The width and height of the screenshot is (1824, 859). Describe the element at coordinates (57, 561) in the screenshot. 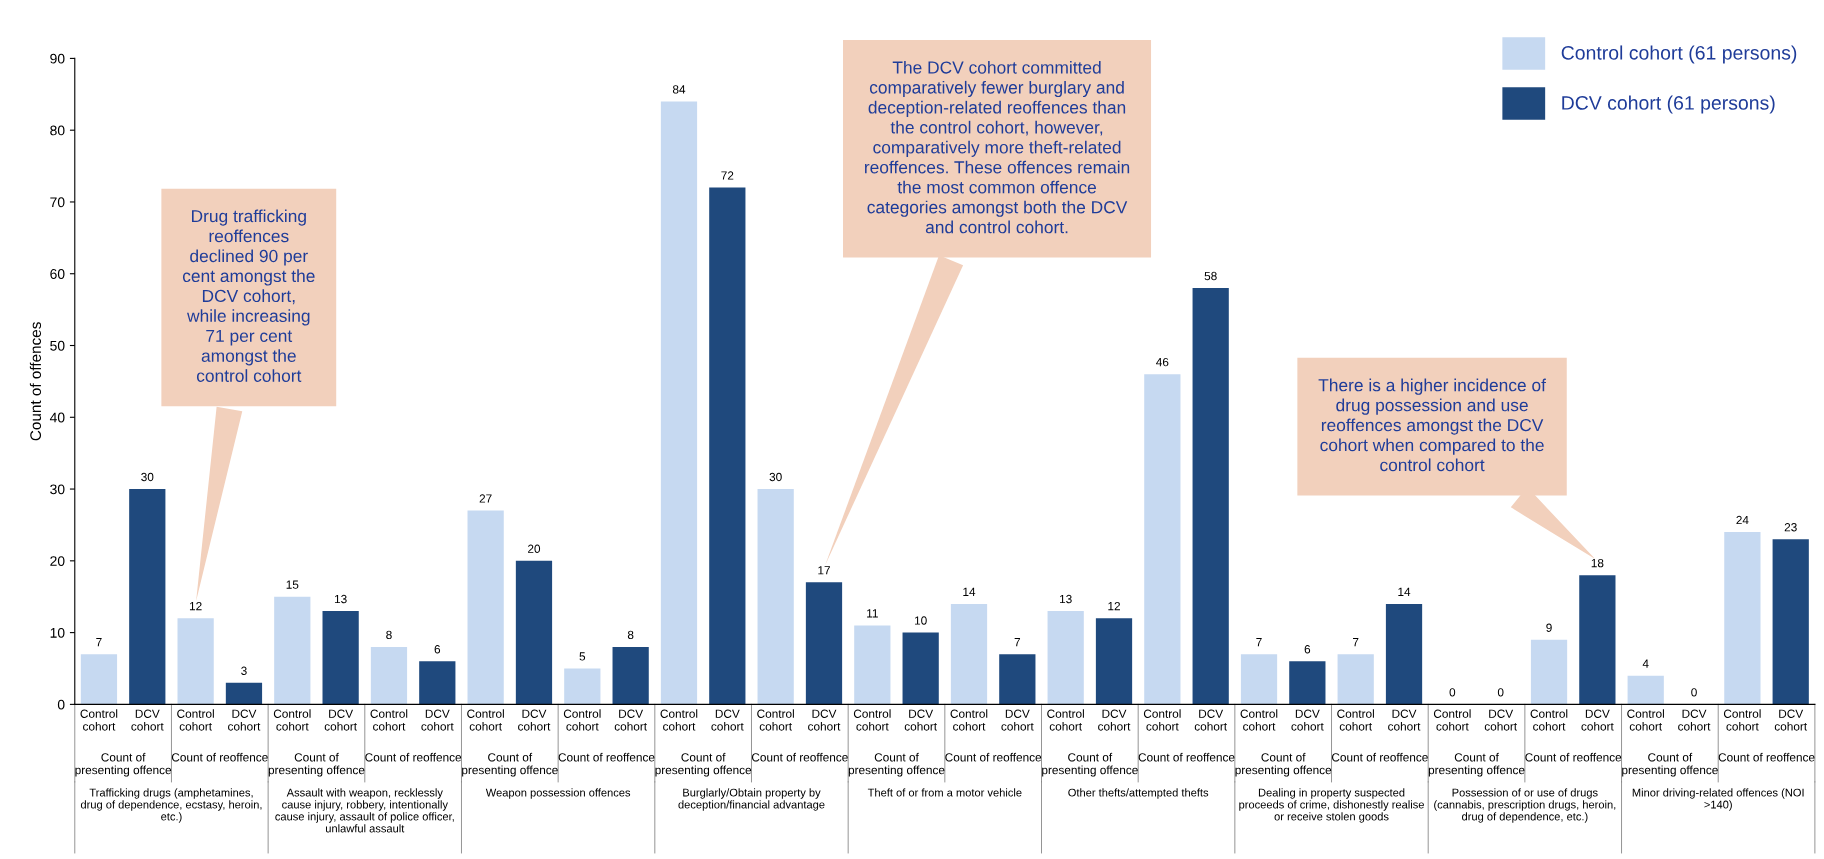

I see `y-tick-label: 20` at that location.